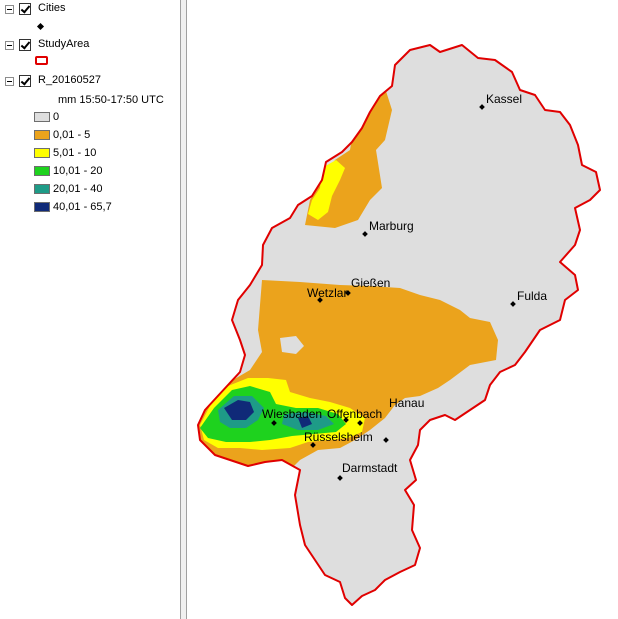 This screenshot has height=619, width=618. Describe the element at coordinates (78, 171) in the screenshot. I see `legend-label: 10,01 - 20` at that location.